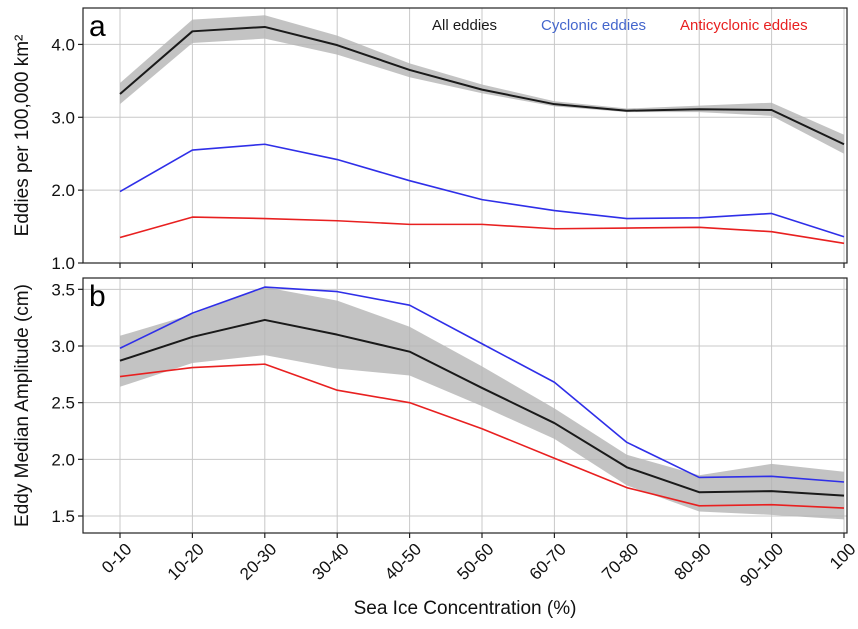 This screenshot has height=629, width=858. I want to click on x-tick-label: 20-30, so click(258, 562).